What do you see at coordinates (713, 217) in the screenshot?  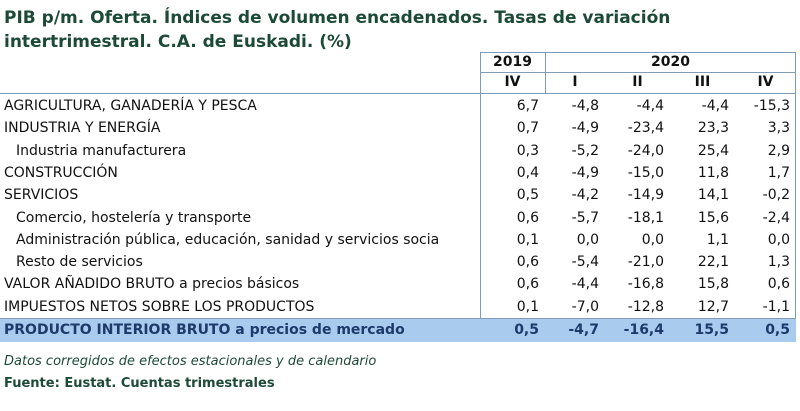 I see `cell: 15,6` at bounding box center [713, 217].